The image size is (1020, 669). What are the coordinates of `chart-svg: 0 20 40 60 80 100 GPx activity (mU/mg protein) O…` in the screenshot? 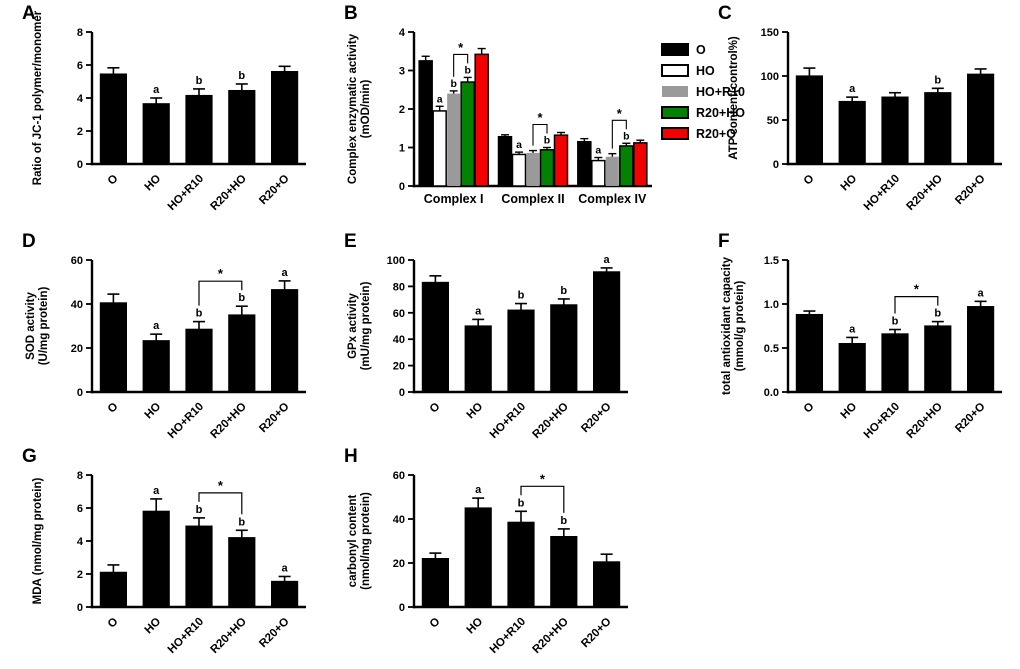 It's located at (487, 347).